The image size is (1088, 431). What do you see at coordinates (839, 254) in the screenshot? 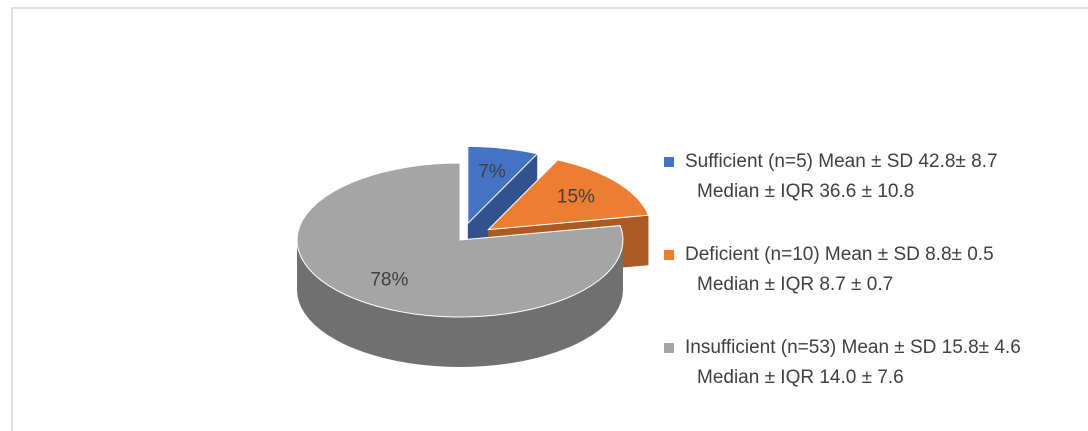
I see `legend-label: Deficient (n=10) Mean ± SD 8.8± 0.5` at bounding box center [839, 254].